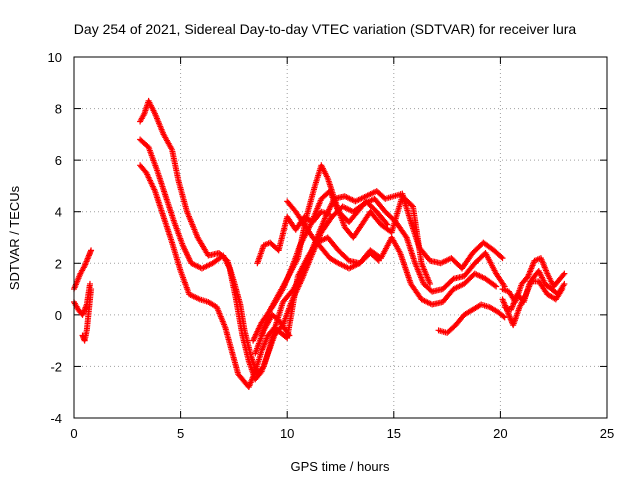 Image resolution: width=640 pixels, height=480 pixels. What do you see at coordinates (394, 433) in the screenshot?
I see `x-tick-label: 15` at bounding box center [394, 433].